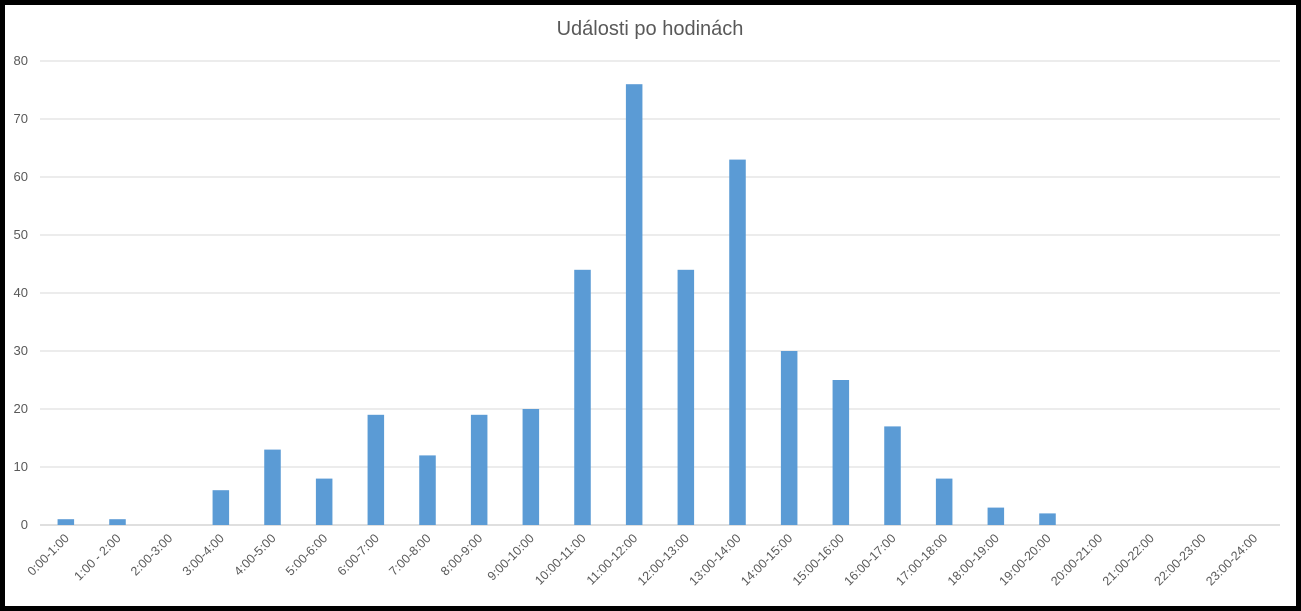 The height and width of the screenshot is (611, 1301). I want to click on x-tick-label: 2:00-3:00, so click(151, 554).